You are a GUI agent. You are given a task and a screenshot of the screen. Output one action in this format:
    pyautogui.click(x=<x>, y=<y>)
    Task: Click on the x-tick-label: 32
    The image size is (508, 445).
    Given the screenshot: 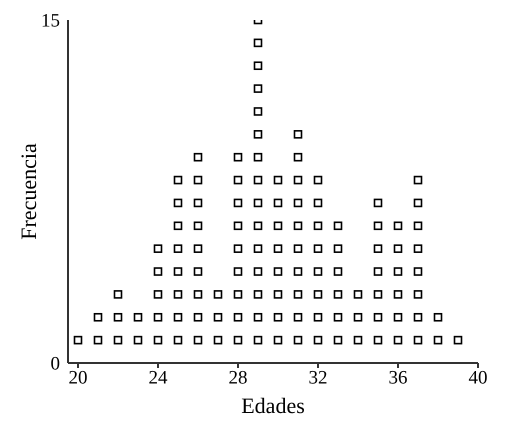 What is the action you would take?
    pyautogui.click(x=318, y=377)
    